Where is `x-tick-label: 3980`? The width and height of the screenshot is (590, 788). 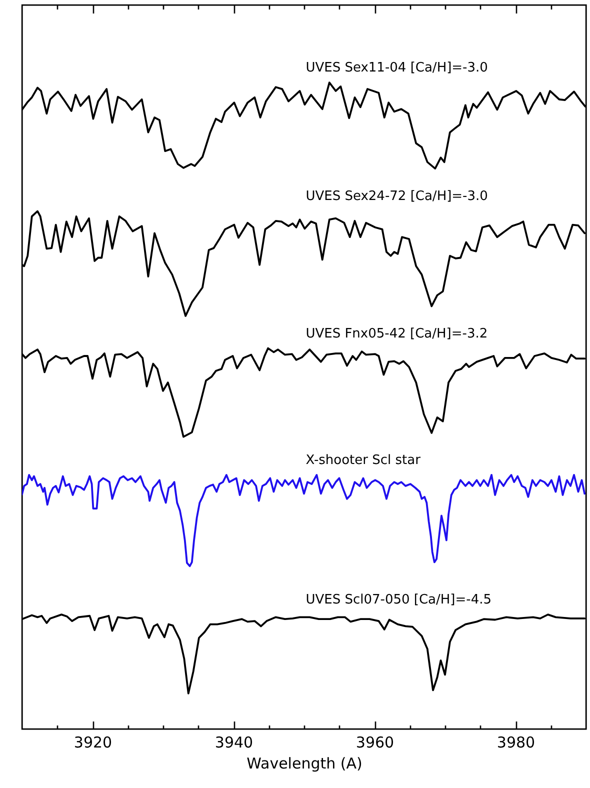
x-tick-label: 3980 is located at coordinates (516, 743).